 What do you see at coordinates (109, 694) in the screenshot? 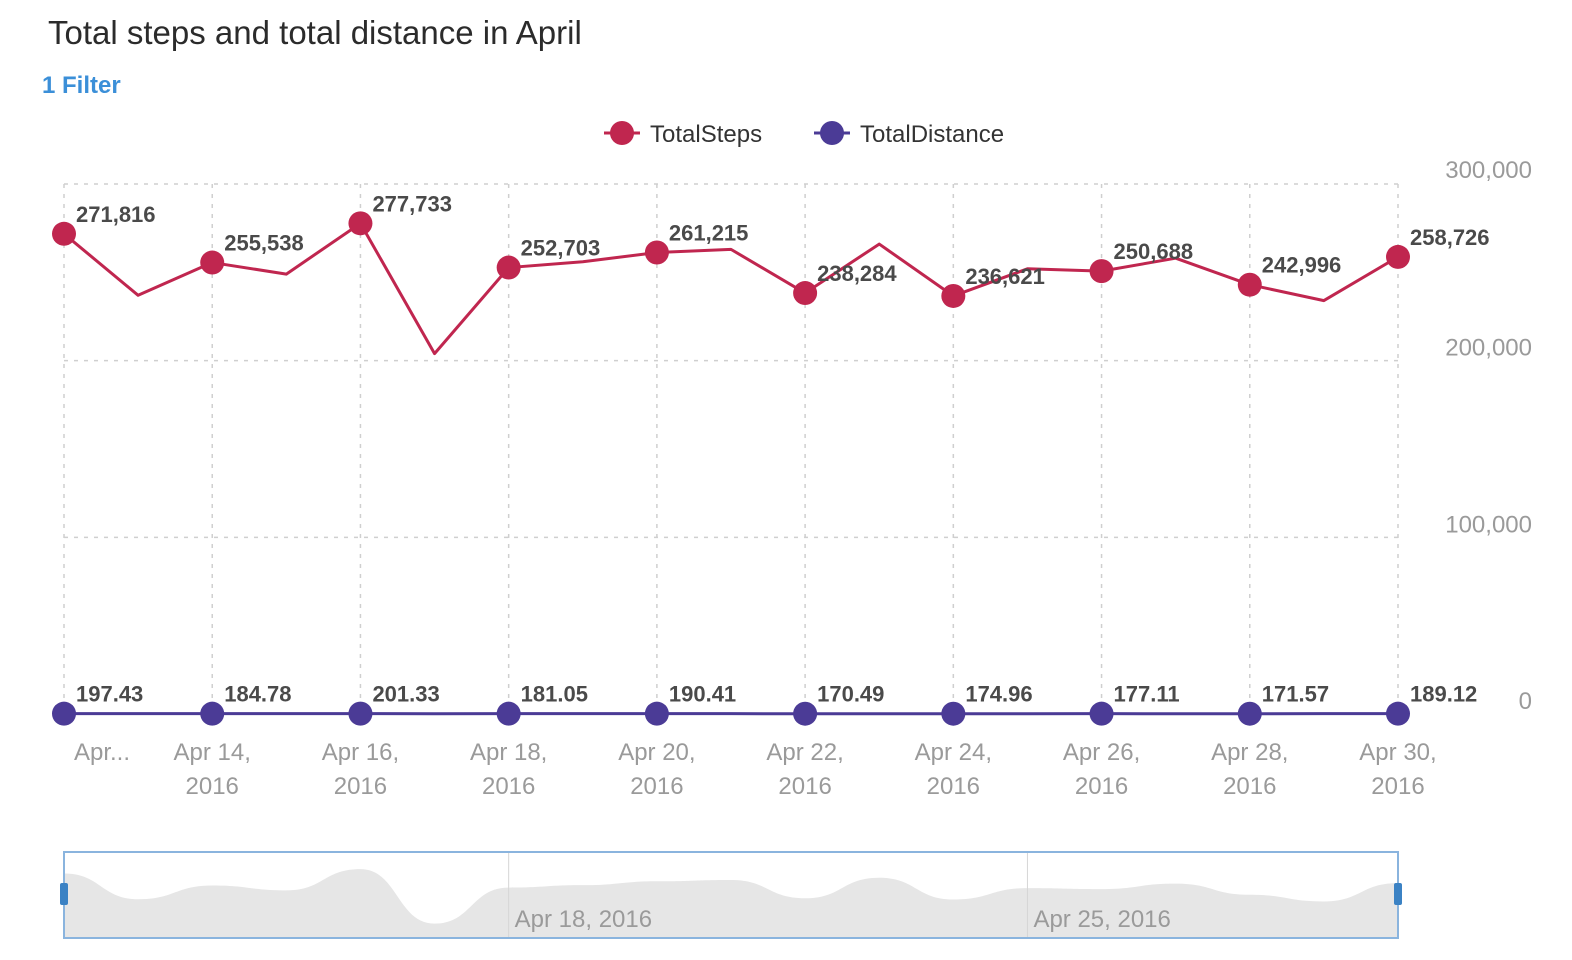
I see `data-label: 197.43` at bounding box center [109, 694].